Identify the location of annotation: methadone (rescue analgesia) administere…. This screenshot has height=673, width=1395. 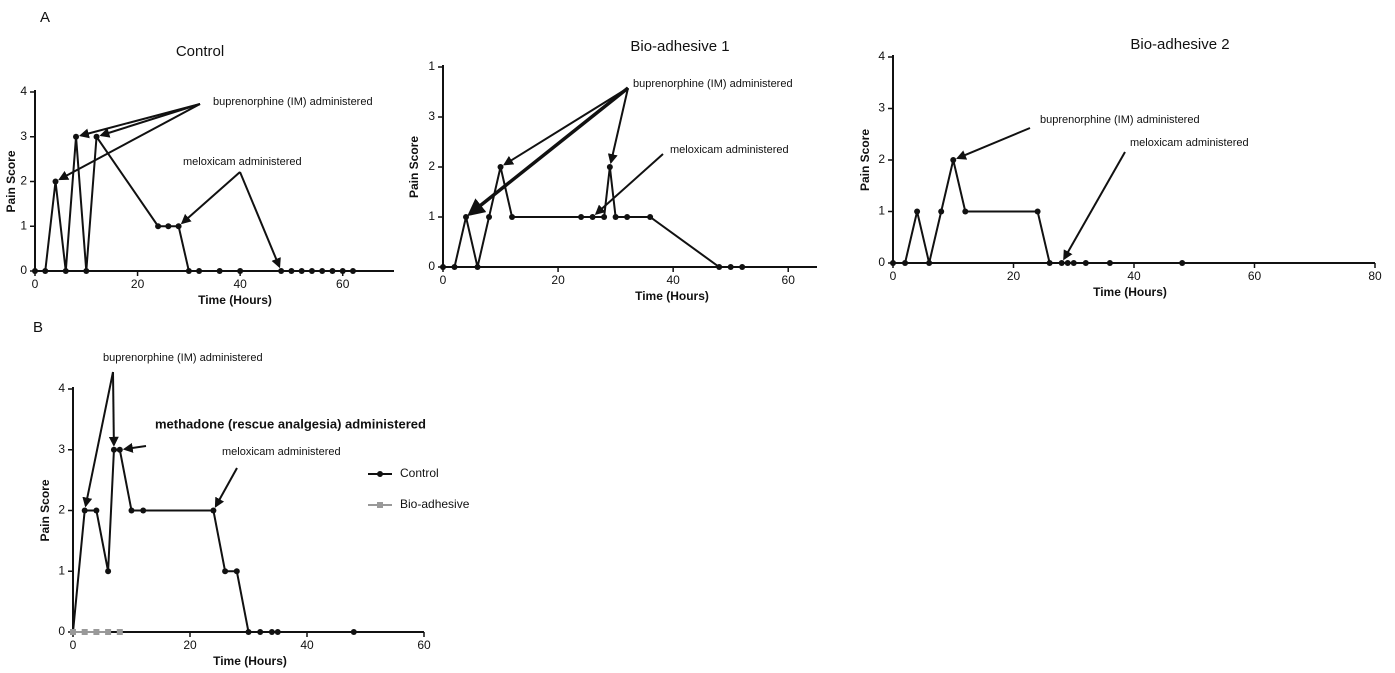
(290, 423).